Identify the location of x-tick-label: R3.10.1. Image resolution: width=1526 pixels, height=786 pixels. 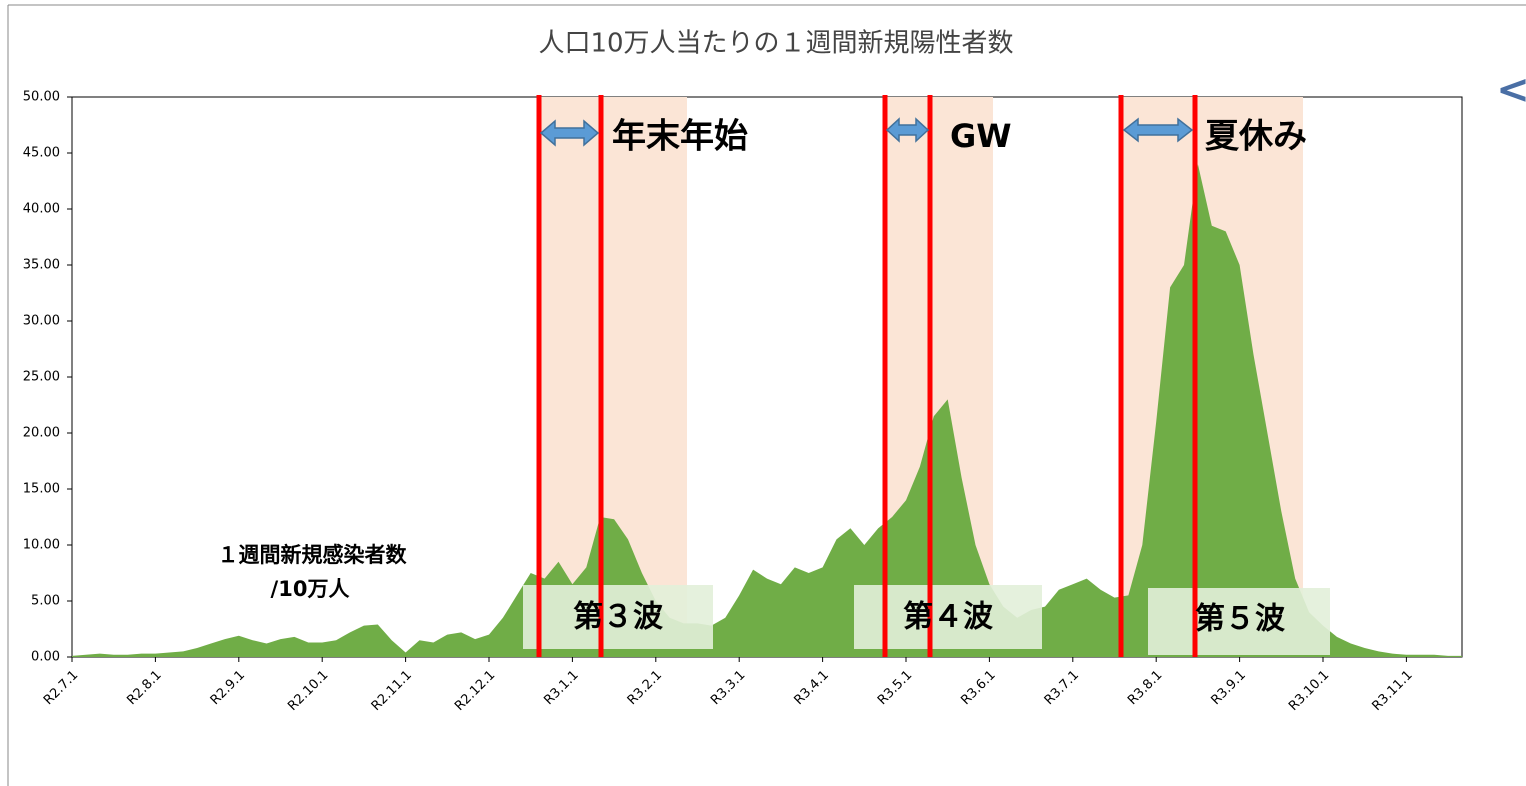
(1309, 691).